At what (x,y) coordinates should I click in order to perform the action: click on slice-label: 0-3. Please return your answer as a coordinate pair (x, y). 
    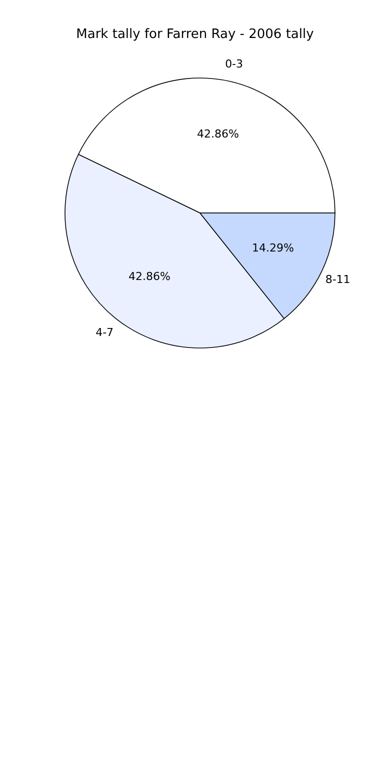
    Looking at the image, I should click on (234, 63).